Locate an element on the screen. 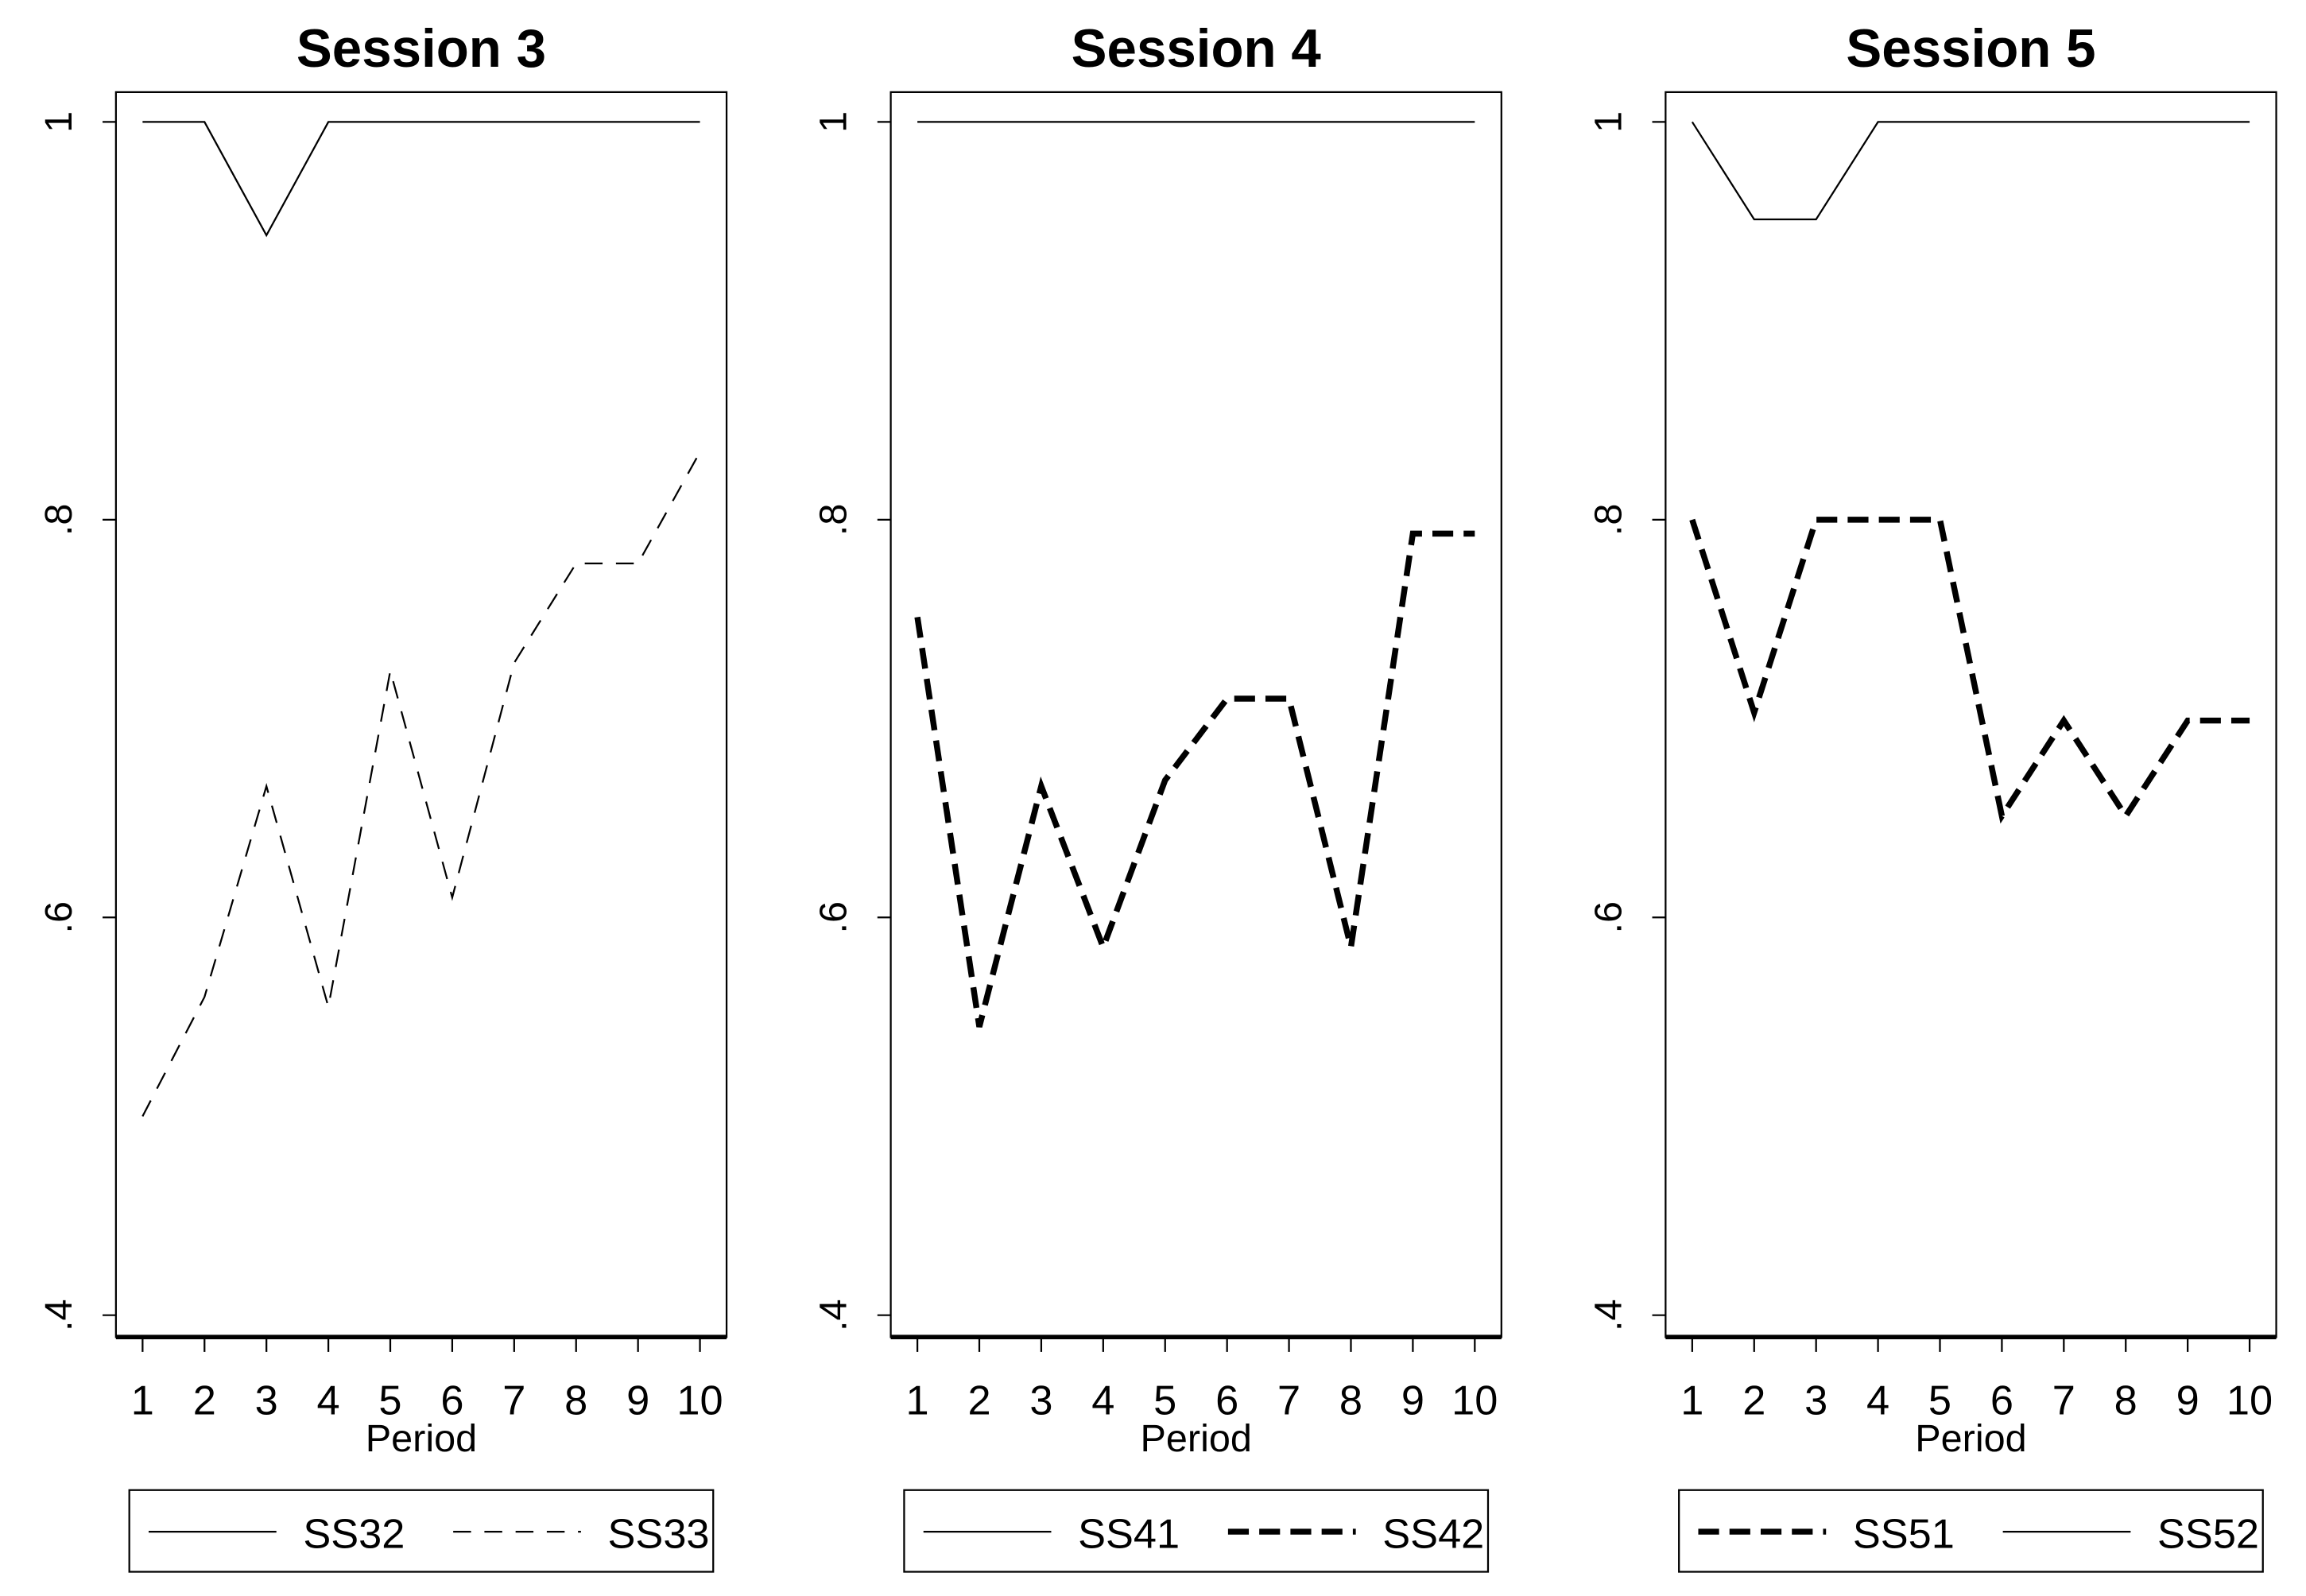 This screenshot has height=1596, width=2306. legend-label: SS32 is located at coordinates (354, 1535).